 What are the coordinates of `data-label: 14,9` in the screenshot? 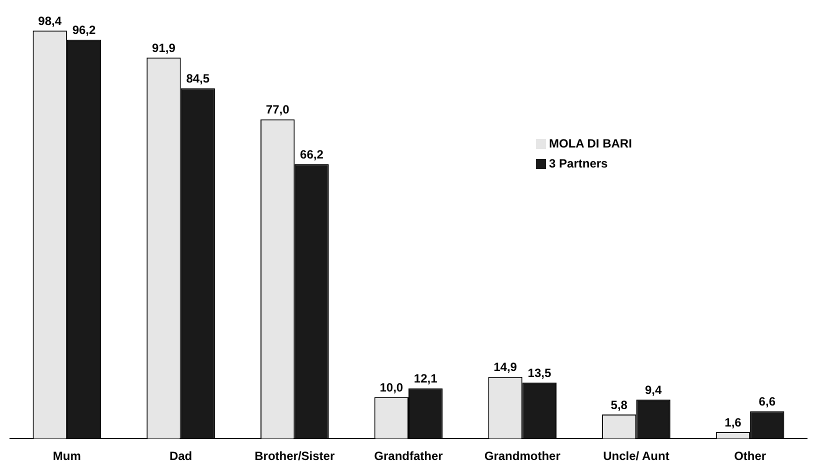 It's located at (506, 367).